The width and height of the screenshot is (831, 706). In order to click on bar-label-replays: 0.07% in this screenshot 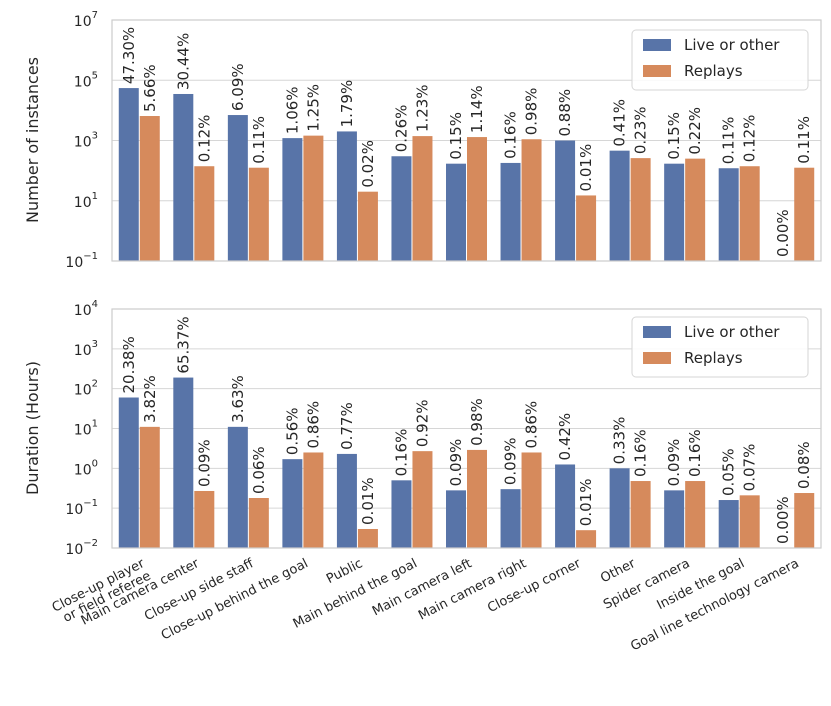, I will do `click(750, 468)`.